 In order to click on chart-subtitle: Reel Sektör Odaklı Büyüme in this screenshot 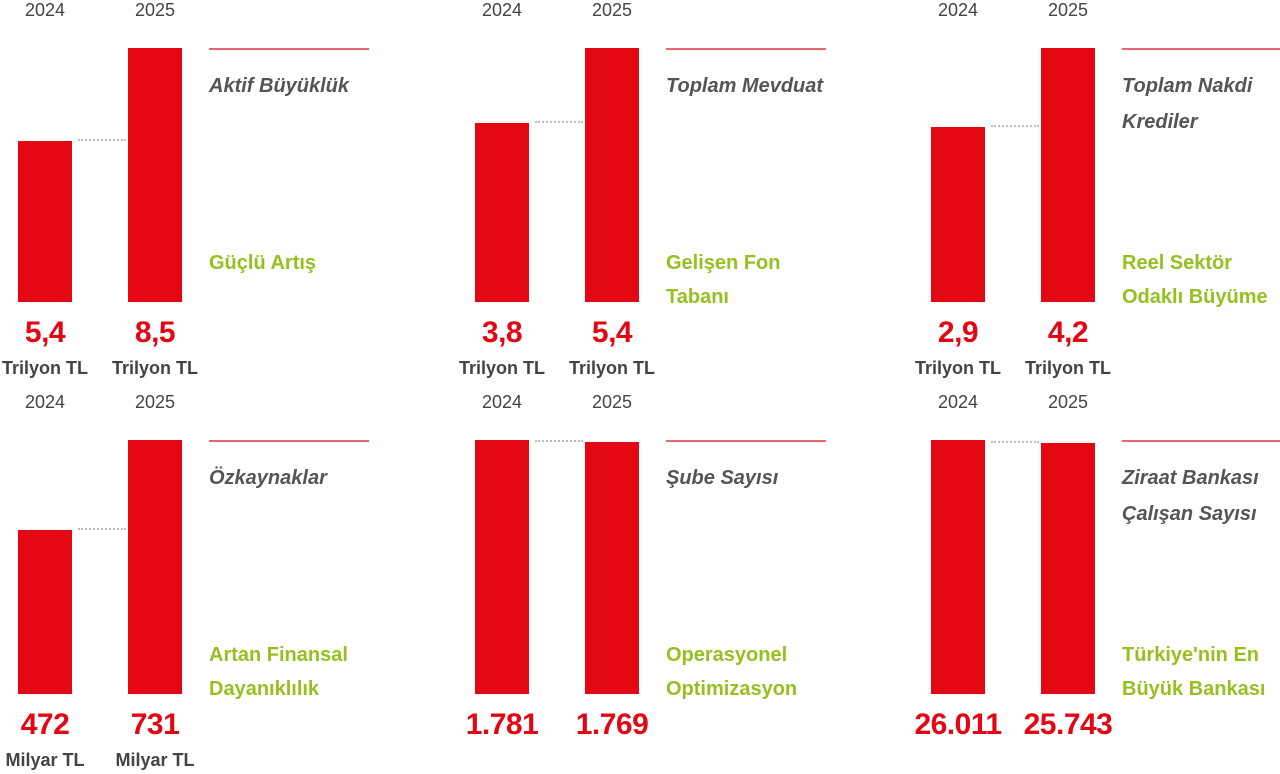, I will do `click(1195, 280)`.